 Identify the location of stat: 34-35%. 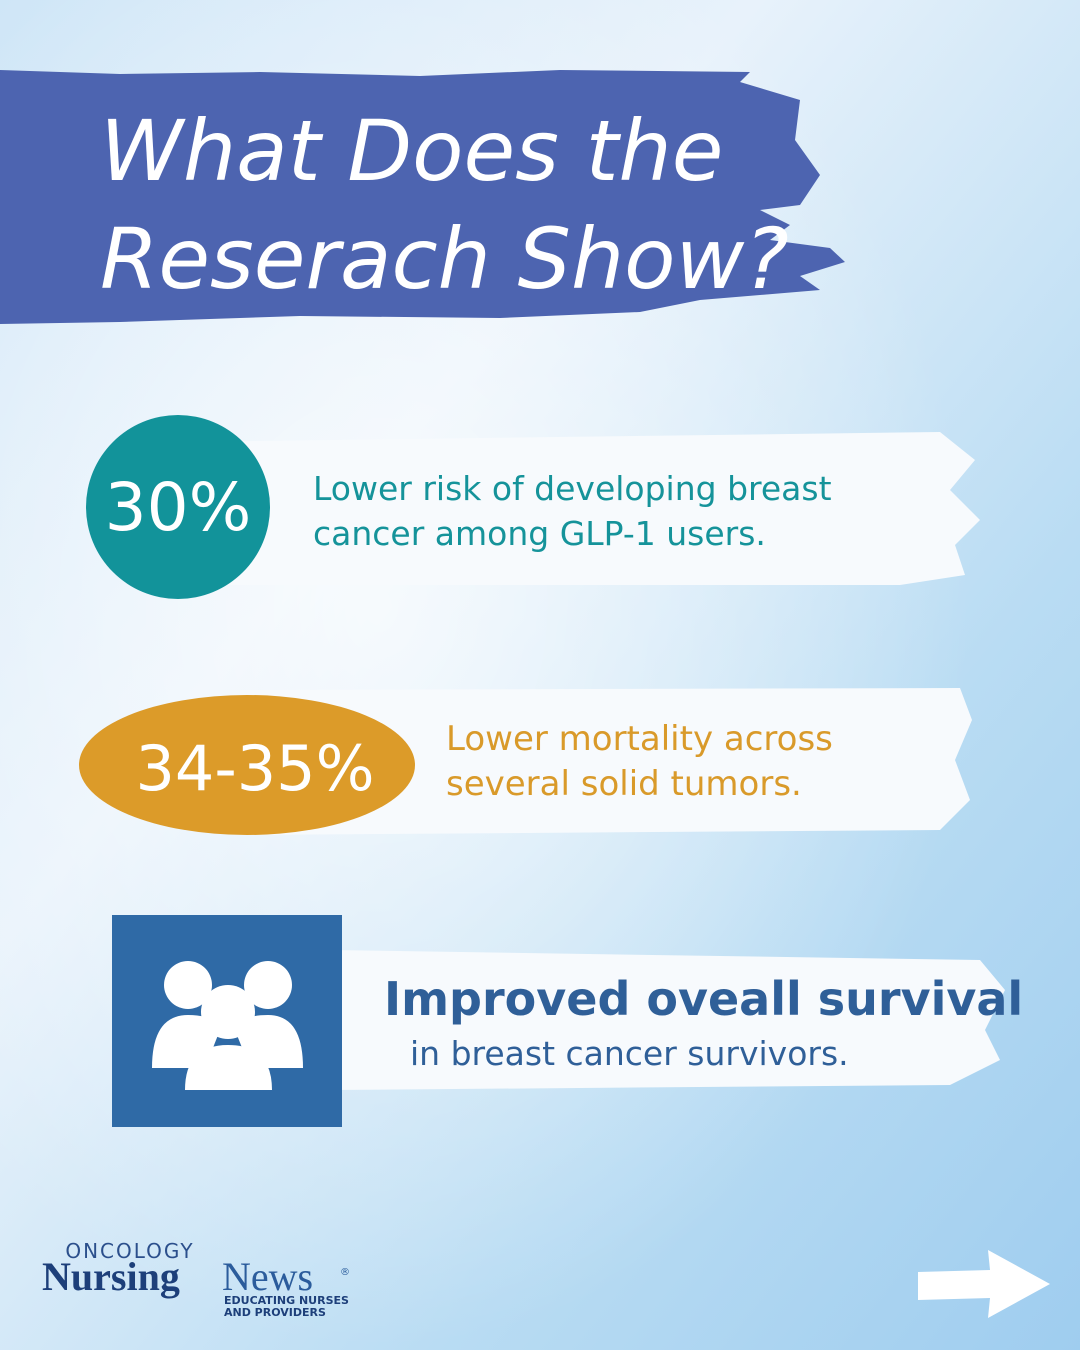
(254, 768).